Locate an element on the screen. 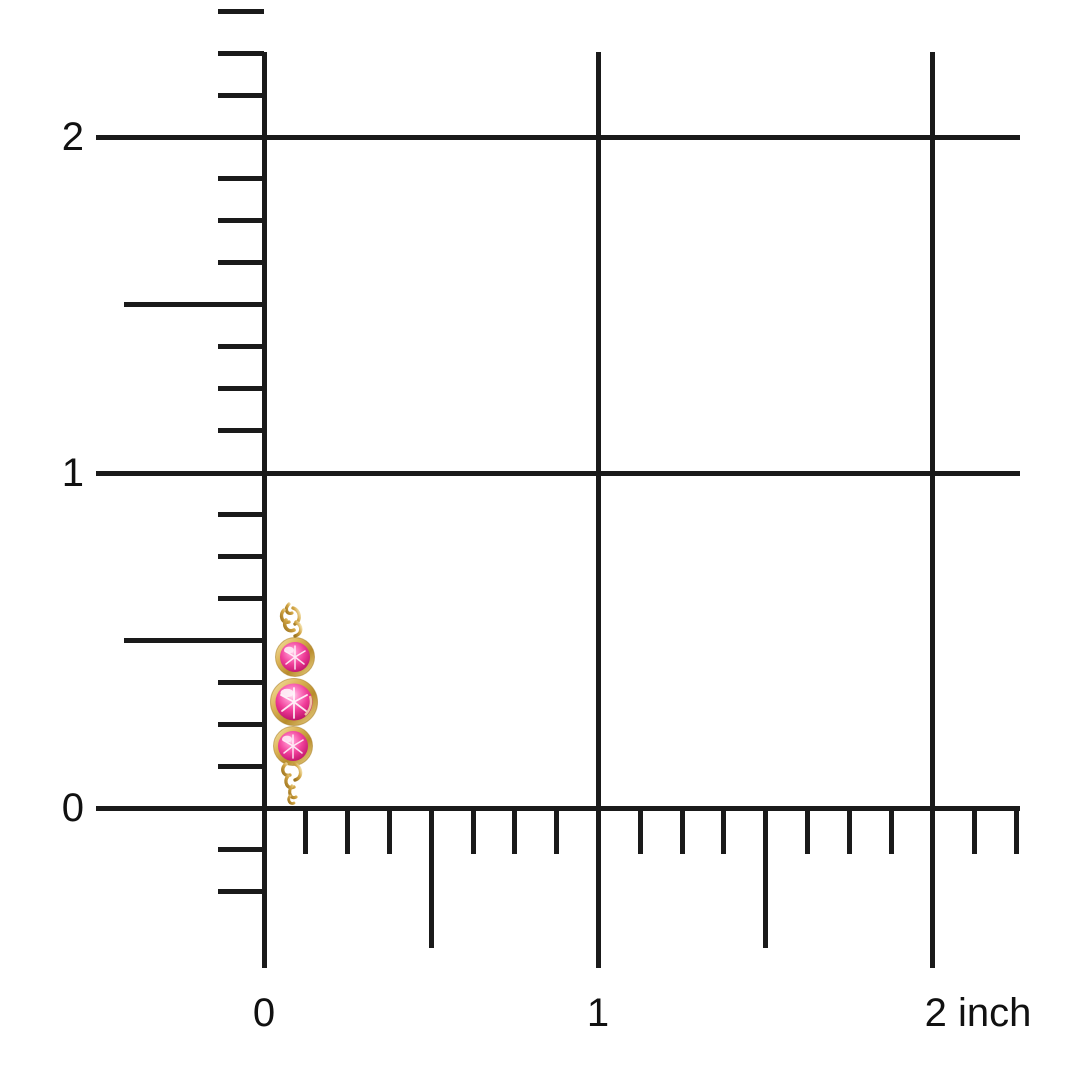  pink-gemstone-pendant is located at coordinates (291, 704).